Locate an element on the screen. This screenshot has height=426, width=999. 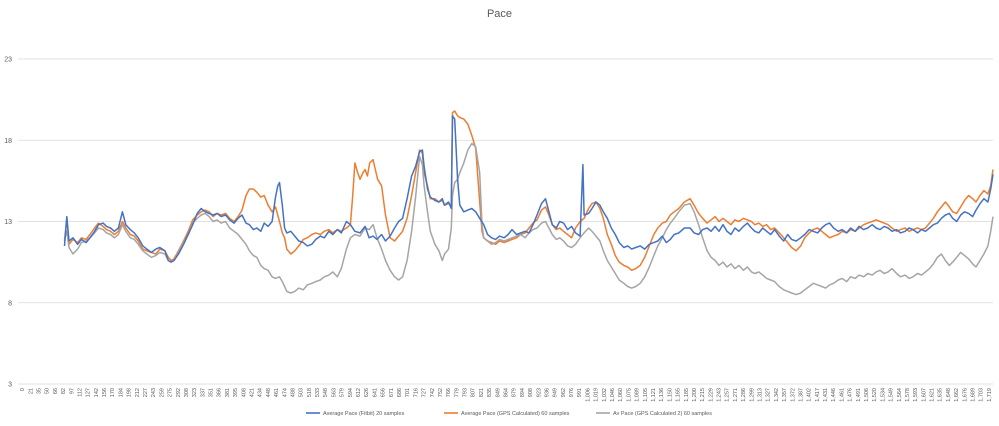
x-tick-label: 579 is located at coordinates (343, 392).